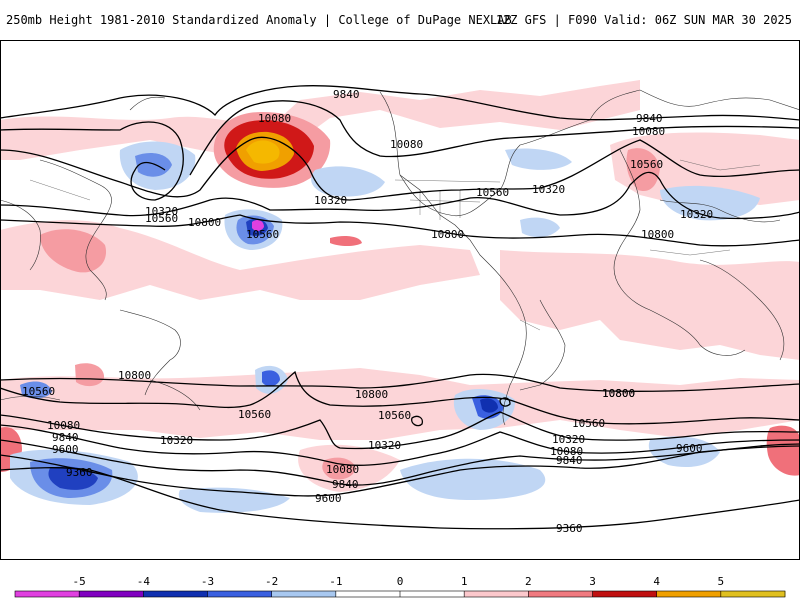 This screenshot has height=600, width=800. What do you see at coordinates (335, 581) in the screenshot?
I see `colorbar-tick-label: -1` at bounding box center [335, 581].